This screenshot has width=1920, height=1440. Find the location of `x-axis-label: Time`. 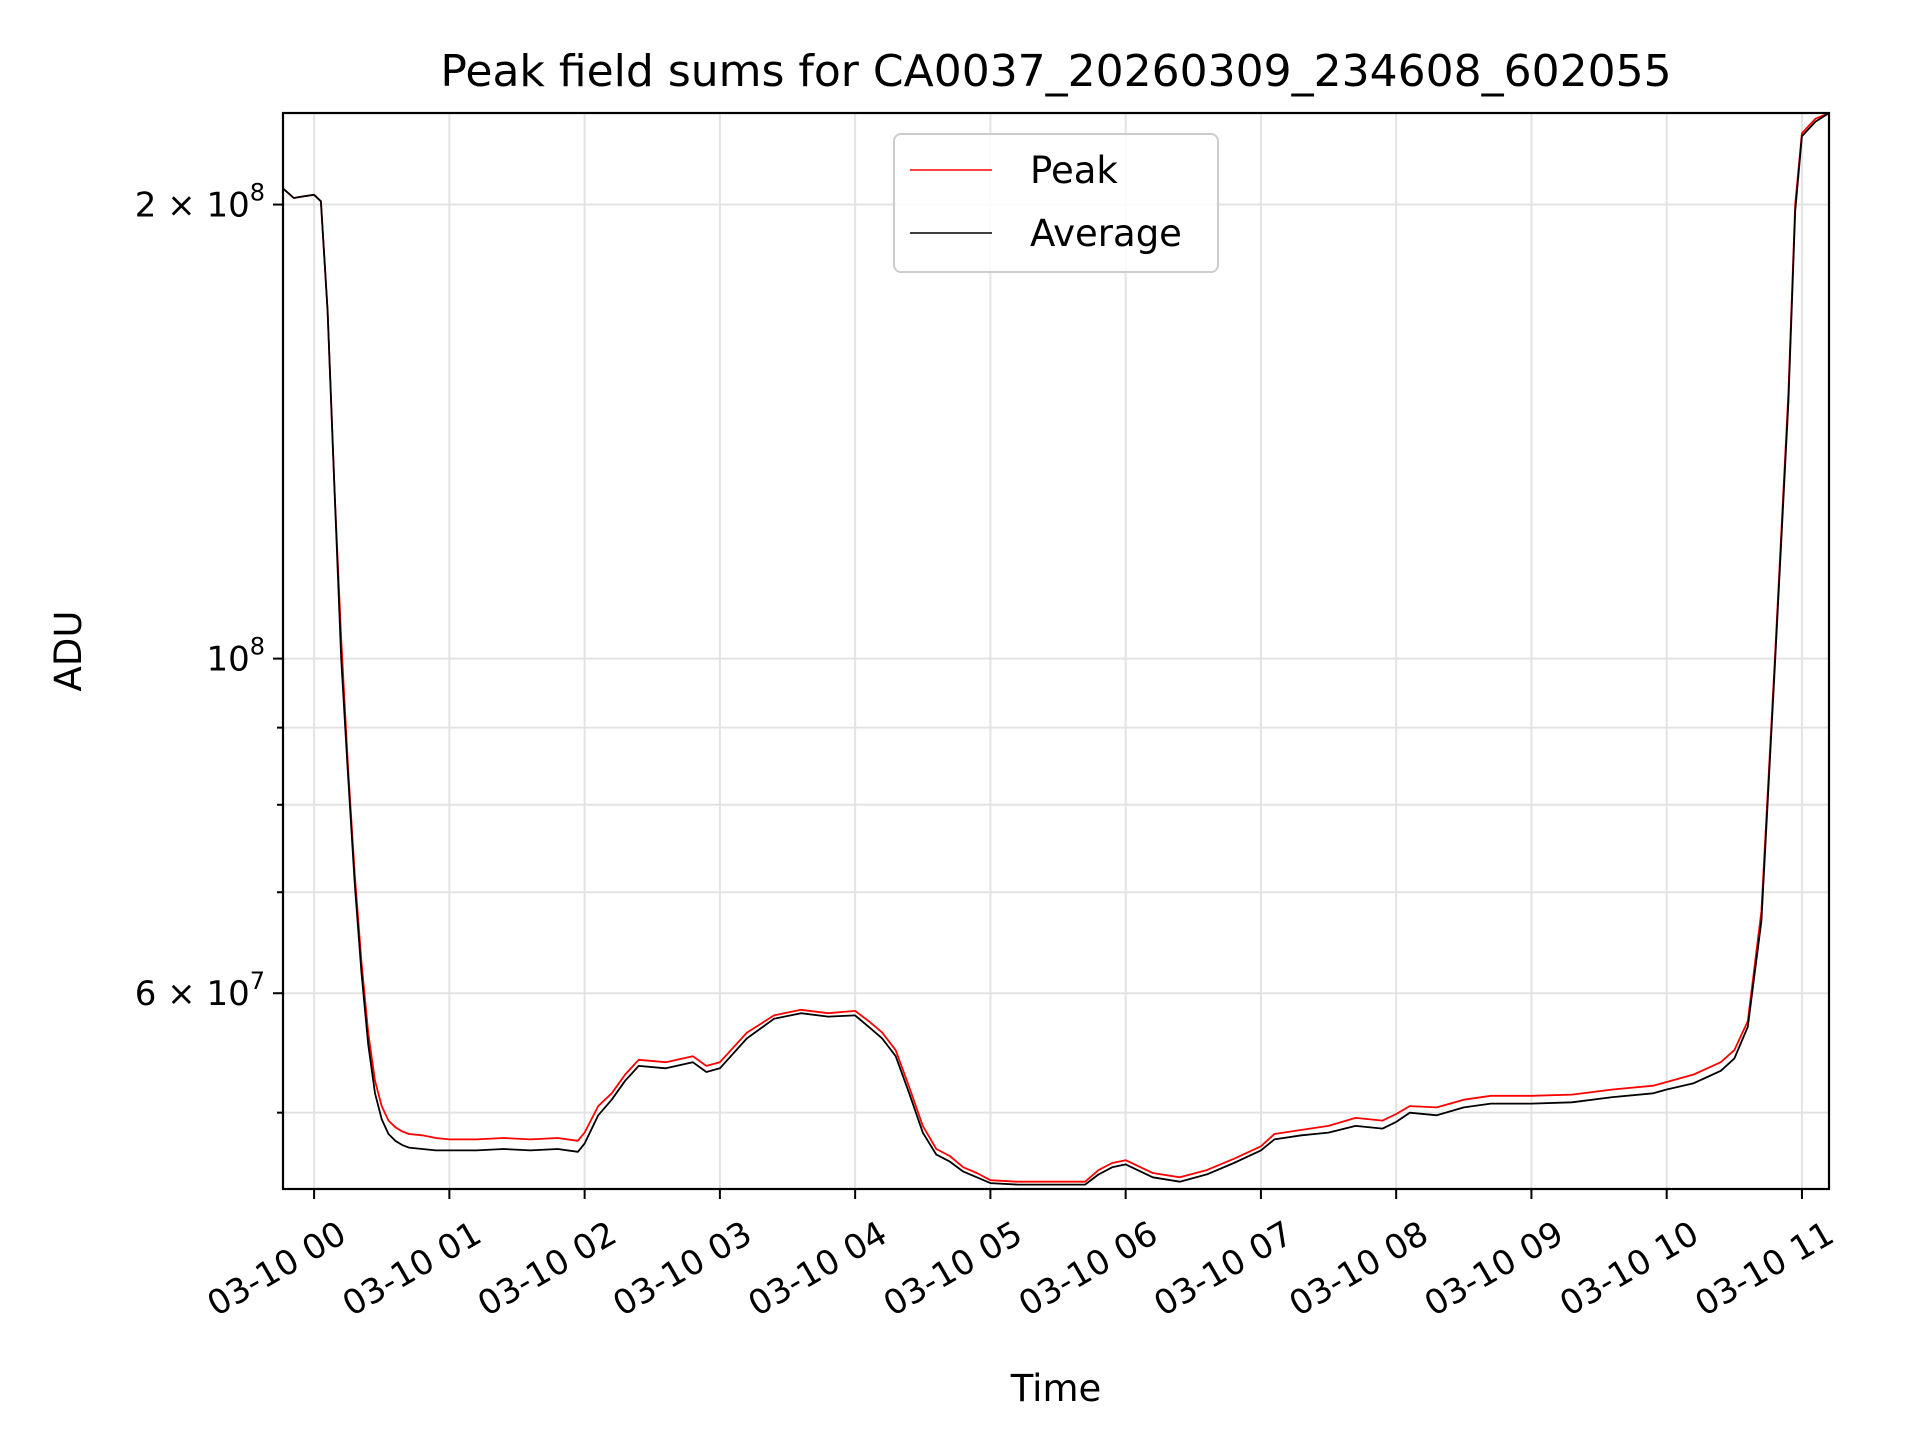

x-axis-label: Time is located at coordinates (1056, 1388).